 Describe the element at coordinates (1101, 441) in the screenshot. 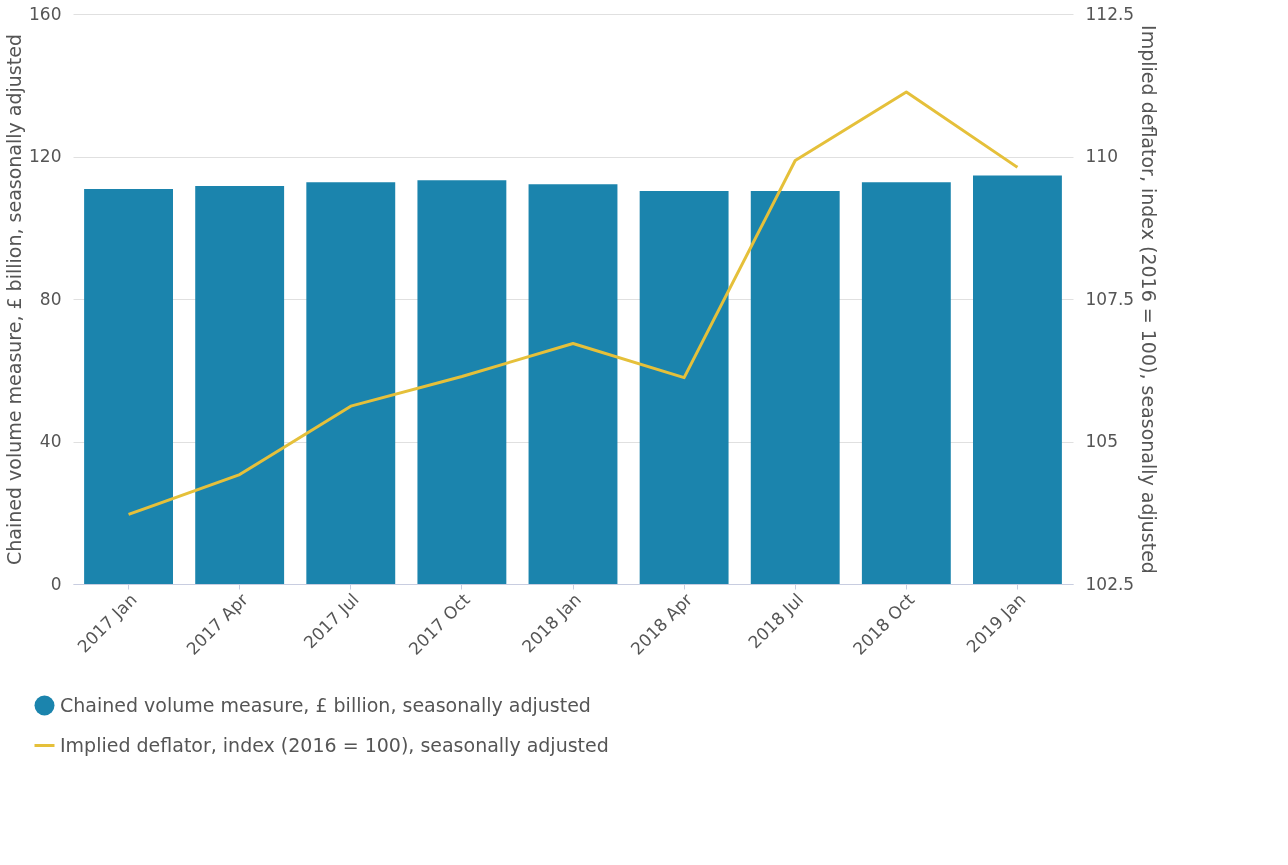

I see `y2-tick-label: 105` at that location.